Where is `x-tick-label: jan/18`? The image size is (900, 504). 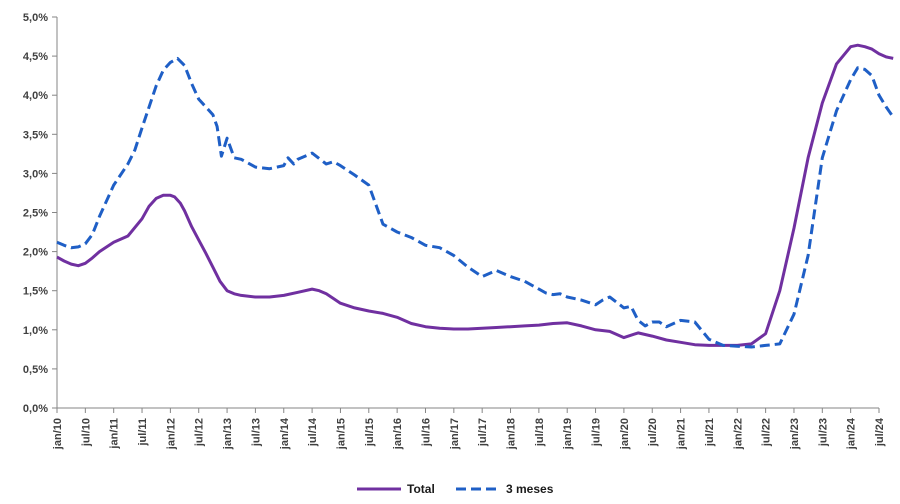 x-tick-label: jan/18 is located at coordinates (512, 434).